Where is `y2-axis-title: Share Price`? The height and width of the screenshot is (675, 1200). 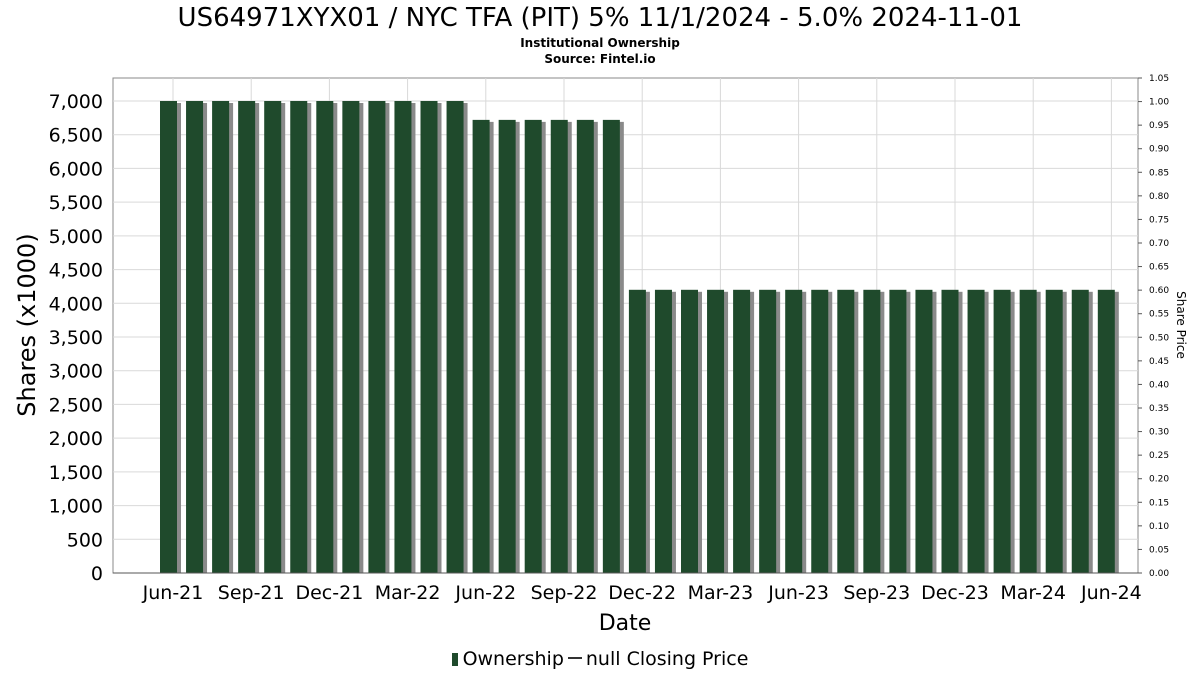 y2-axis-title: Share Price is located at coordinates (1181, 325).